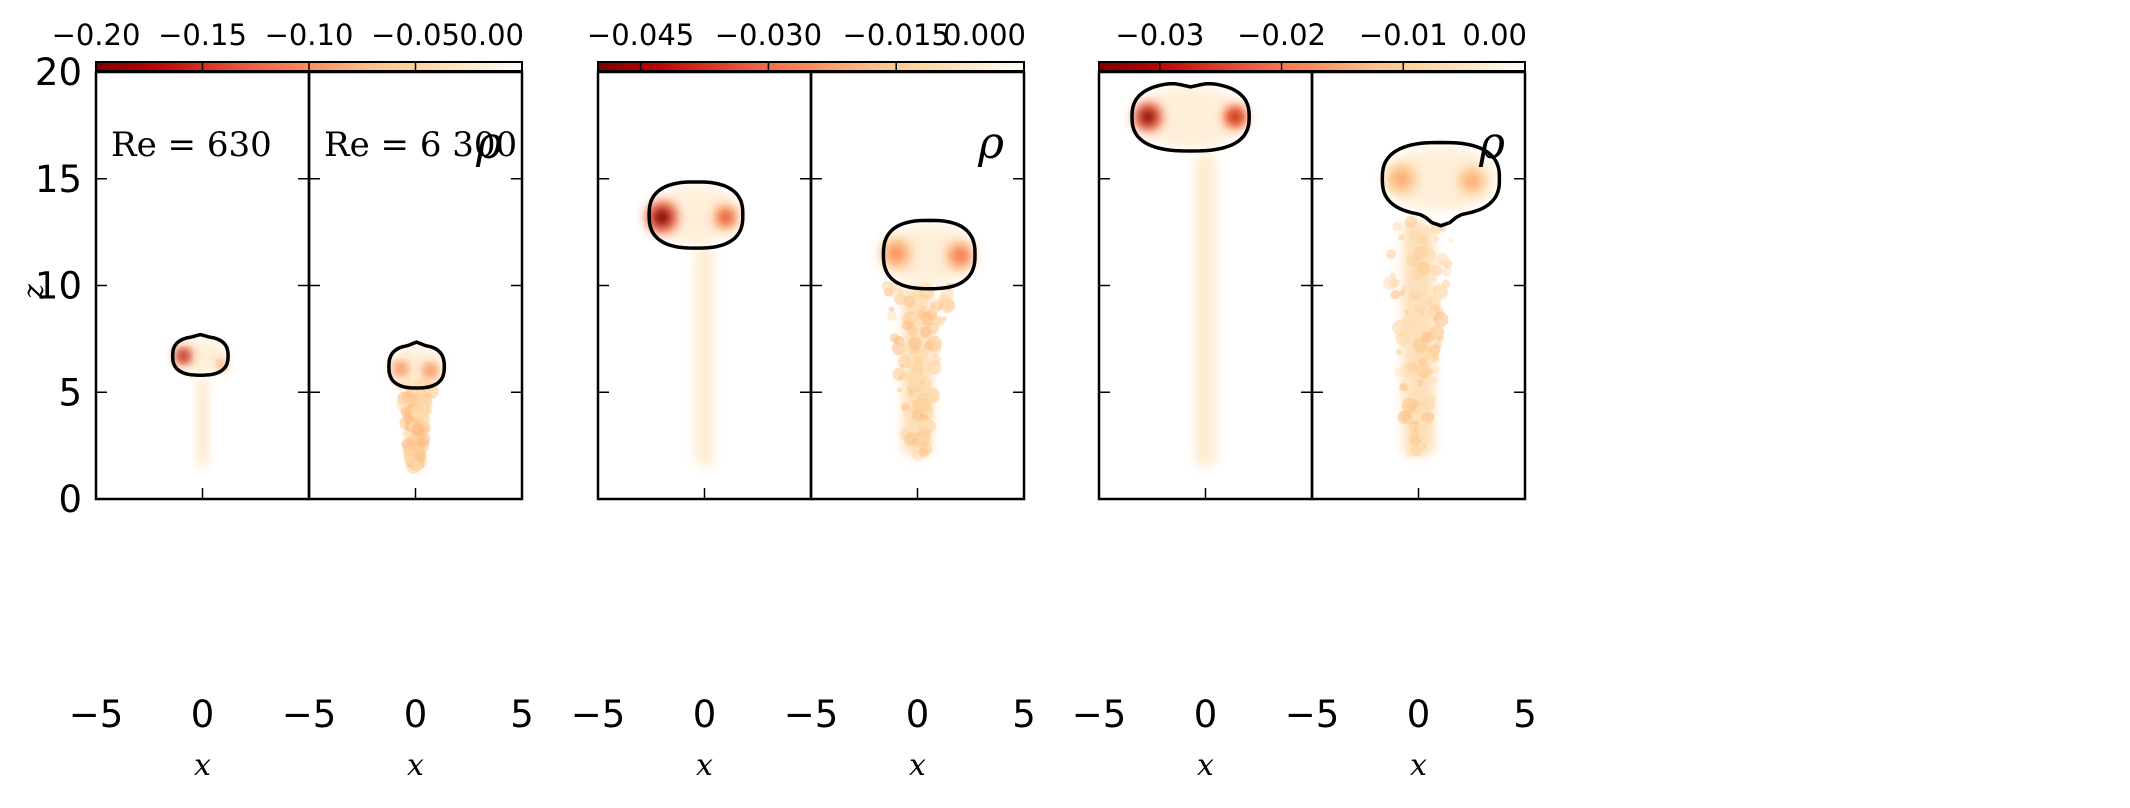  Describe the element at coordinates (70, 392) in the screenshot. I see `y-tick-label: 5` at that location.